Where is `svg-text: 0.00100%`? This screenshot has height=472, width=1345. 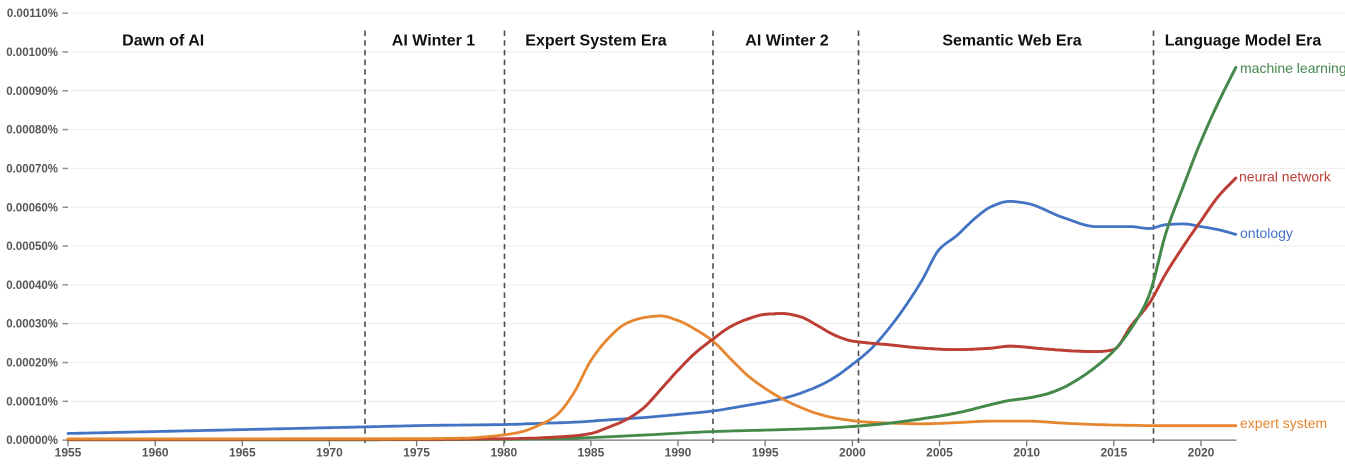
svg-text: 0.00100% is located at coordinates (32, 53).